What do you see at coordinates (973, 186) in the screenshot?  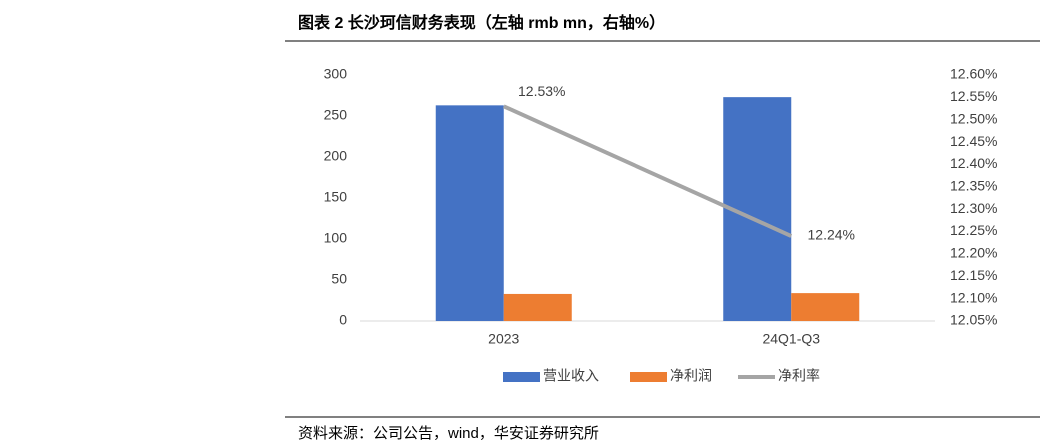 I see `y2-tick-label: 12.35%` at bounding box center [973, 186].